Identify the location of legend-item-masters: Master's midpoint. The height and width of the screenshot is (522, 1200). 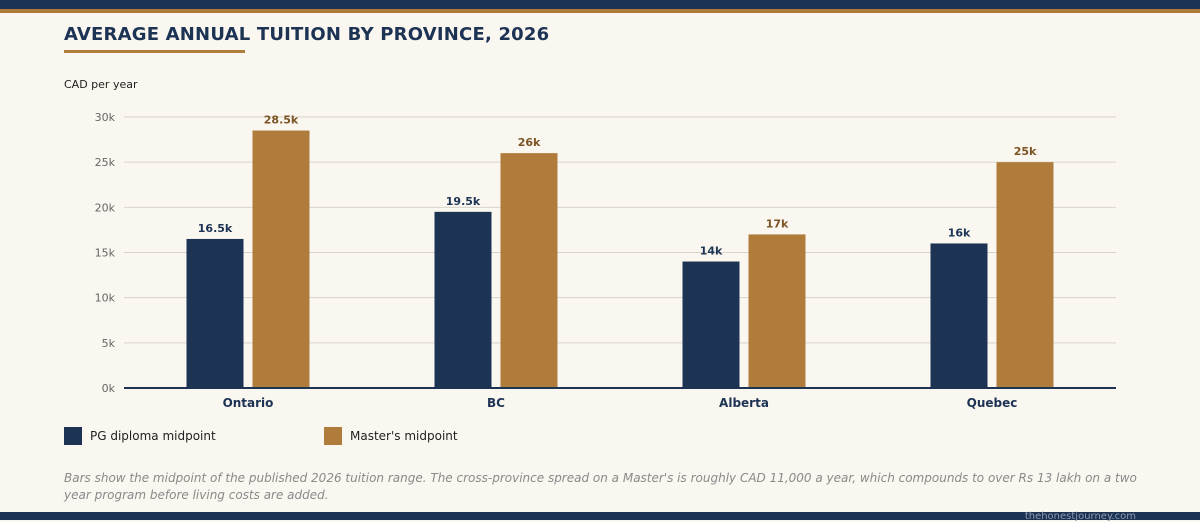
(391, 436).